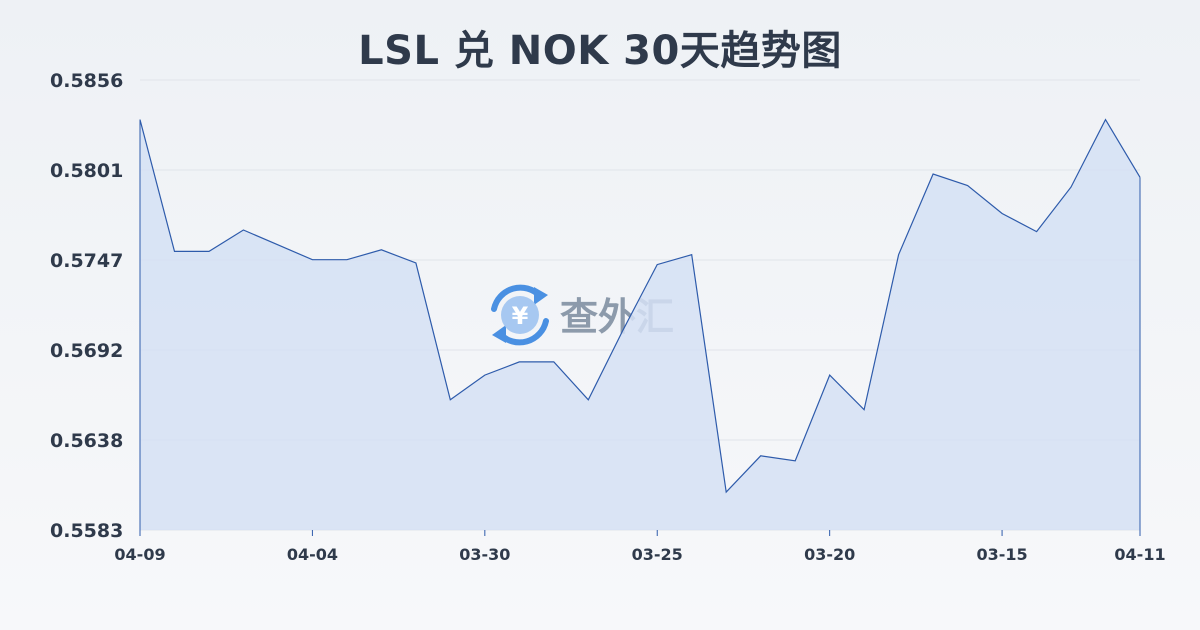 The image size is (1200, 630). What do you see at coordinates (829, 554) in the screenshot?
I see `x-tick-label: 03-20` at bounding box center [829, 554].